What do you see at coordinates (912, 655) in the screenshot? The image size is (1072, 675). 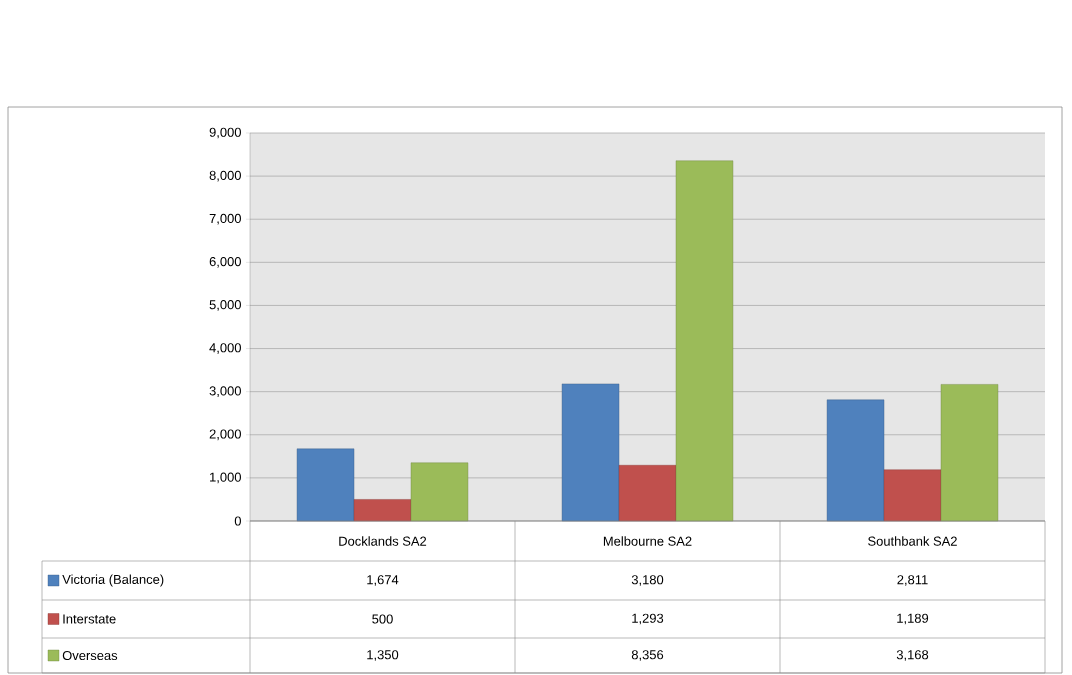 I see `data-label: 3,168` at bounding box center [912, 655].